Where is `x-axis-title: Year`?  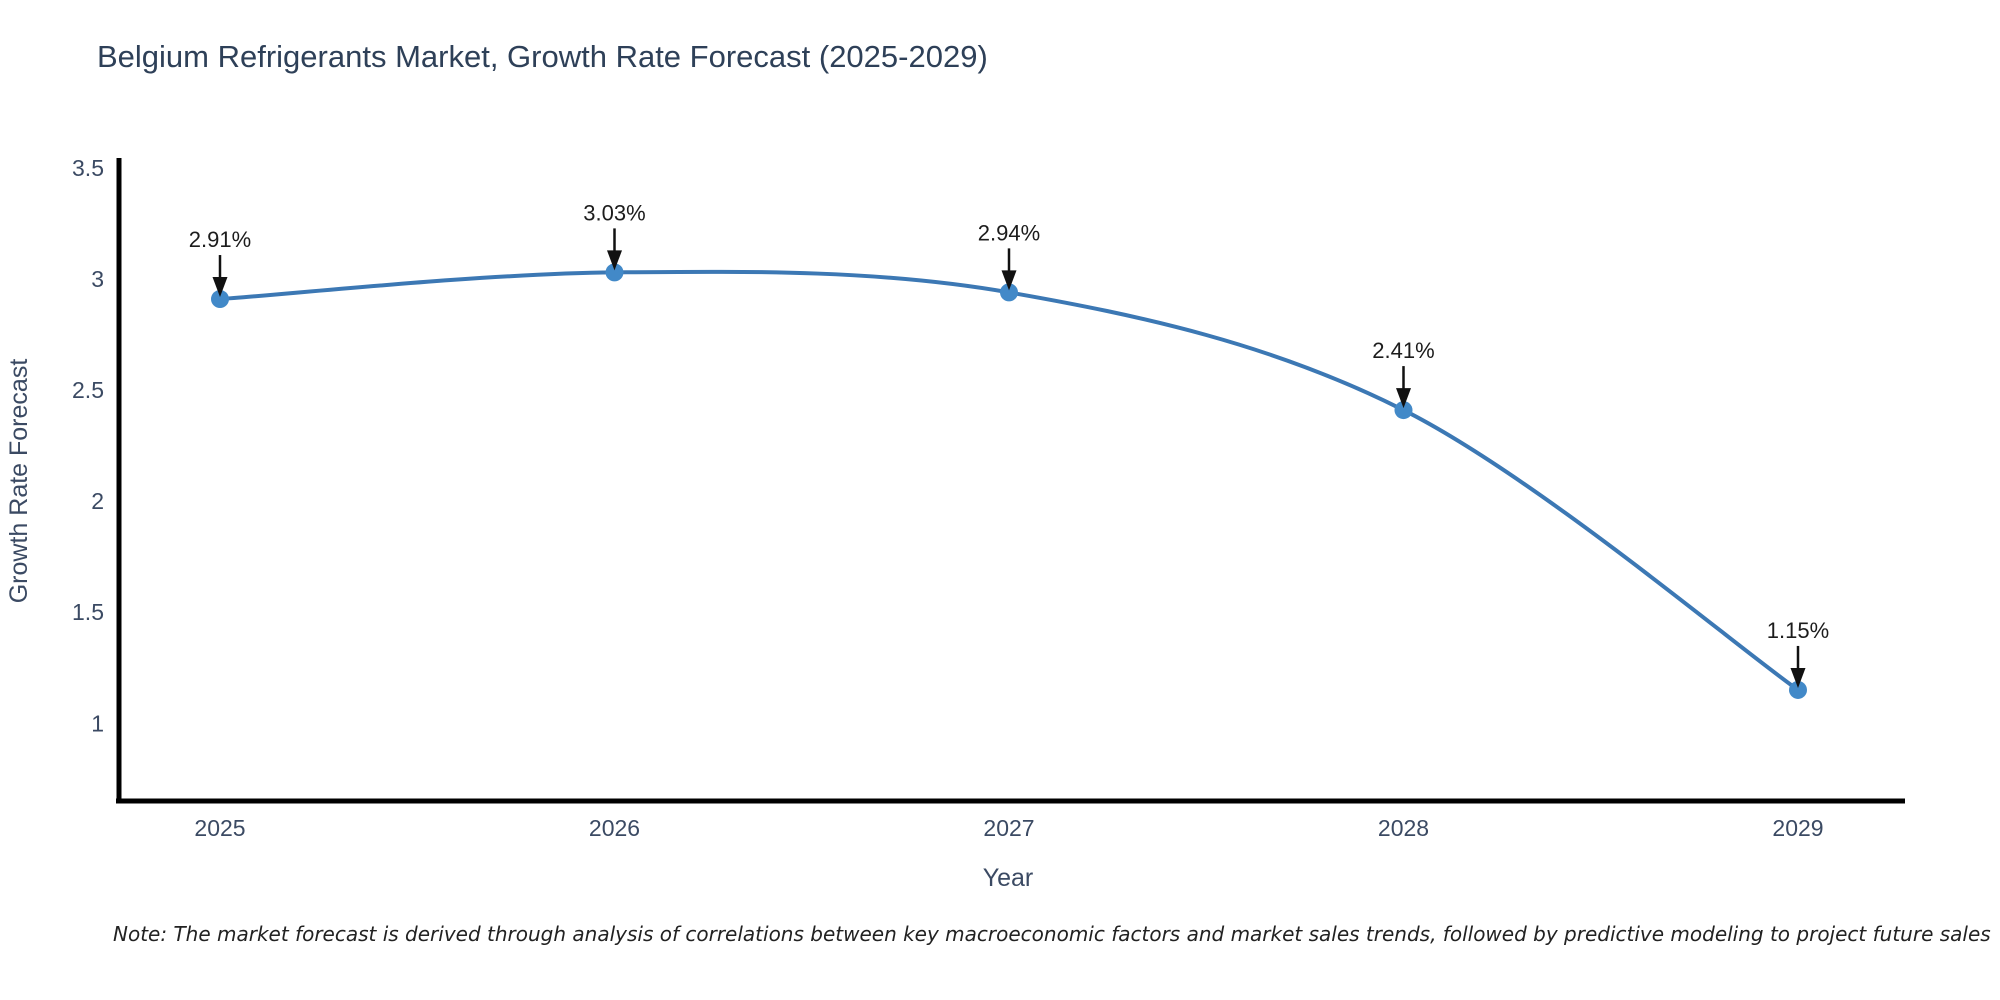
x-axis-title: Year is located at coordinates (1008, 878).